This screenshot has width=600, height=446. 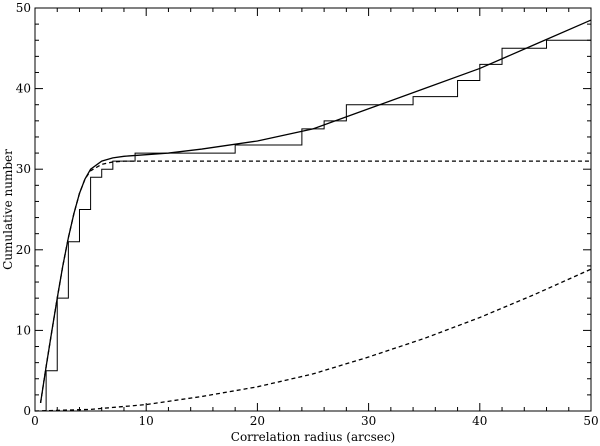 What do you see at coordinates (368, 421) in the screenshot?
I see `x-tick-label: 30` at bounding box center [368, 421].